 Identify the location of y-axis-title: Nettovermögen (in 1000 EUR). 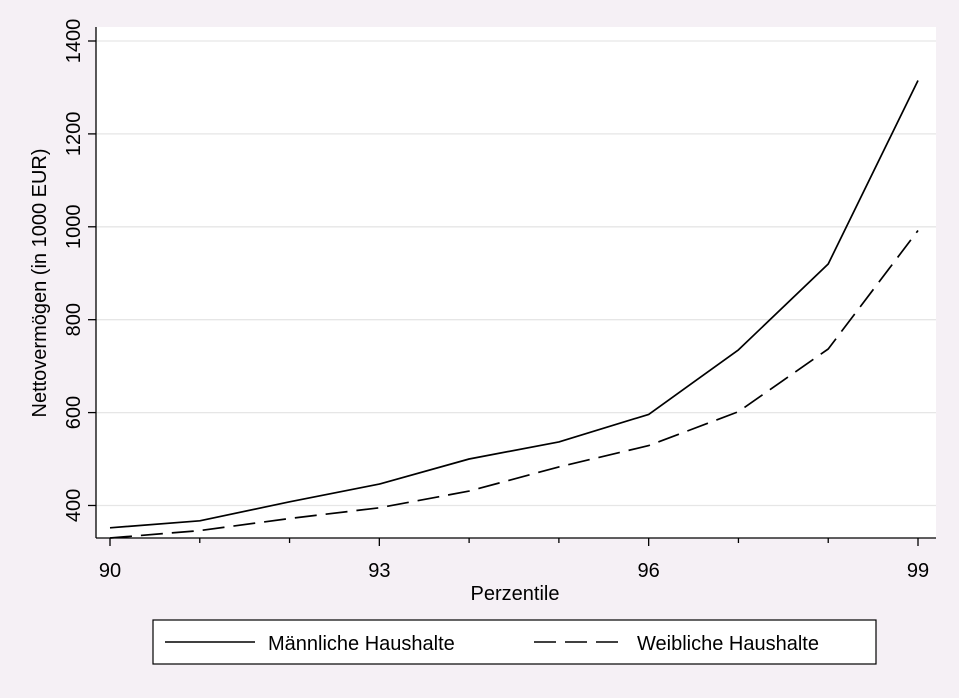
(40, 282).